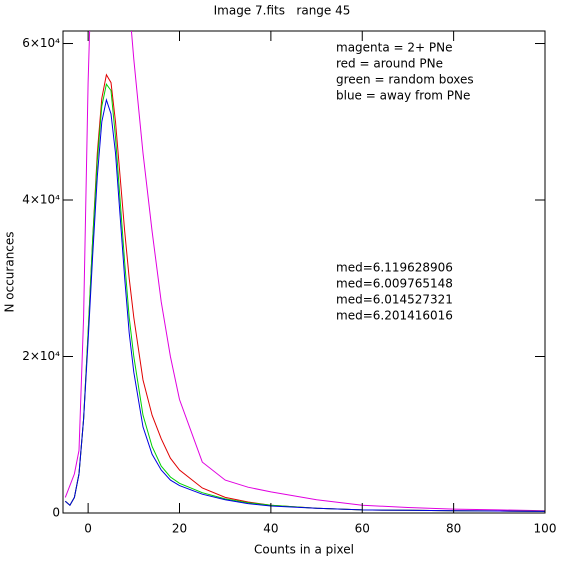 This screenshot has width=574, height=574. Describe the element at coordinates (394, 48) in the screenshot. I see `legend-entry: magenta = 2+ PNe` at that location.